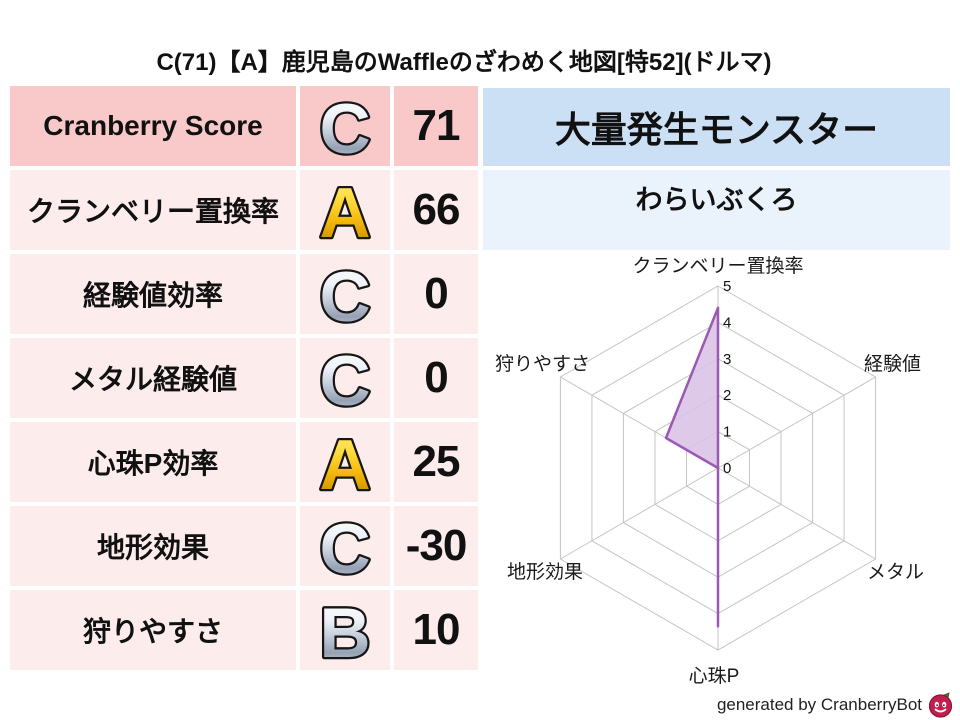 The width and height of the screenshot is (960, 720). I want to click on row-value: 71, so click(436, 126).